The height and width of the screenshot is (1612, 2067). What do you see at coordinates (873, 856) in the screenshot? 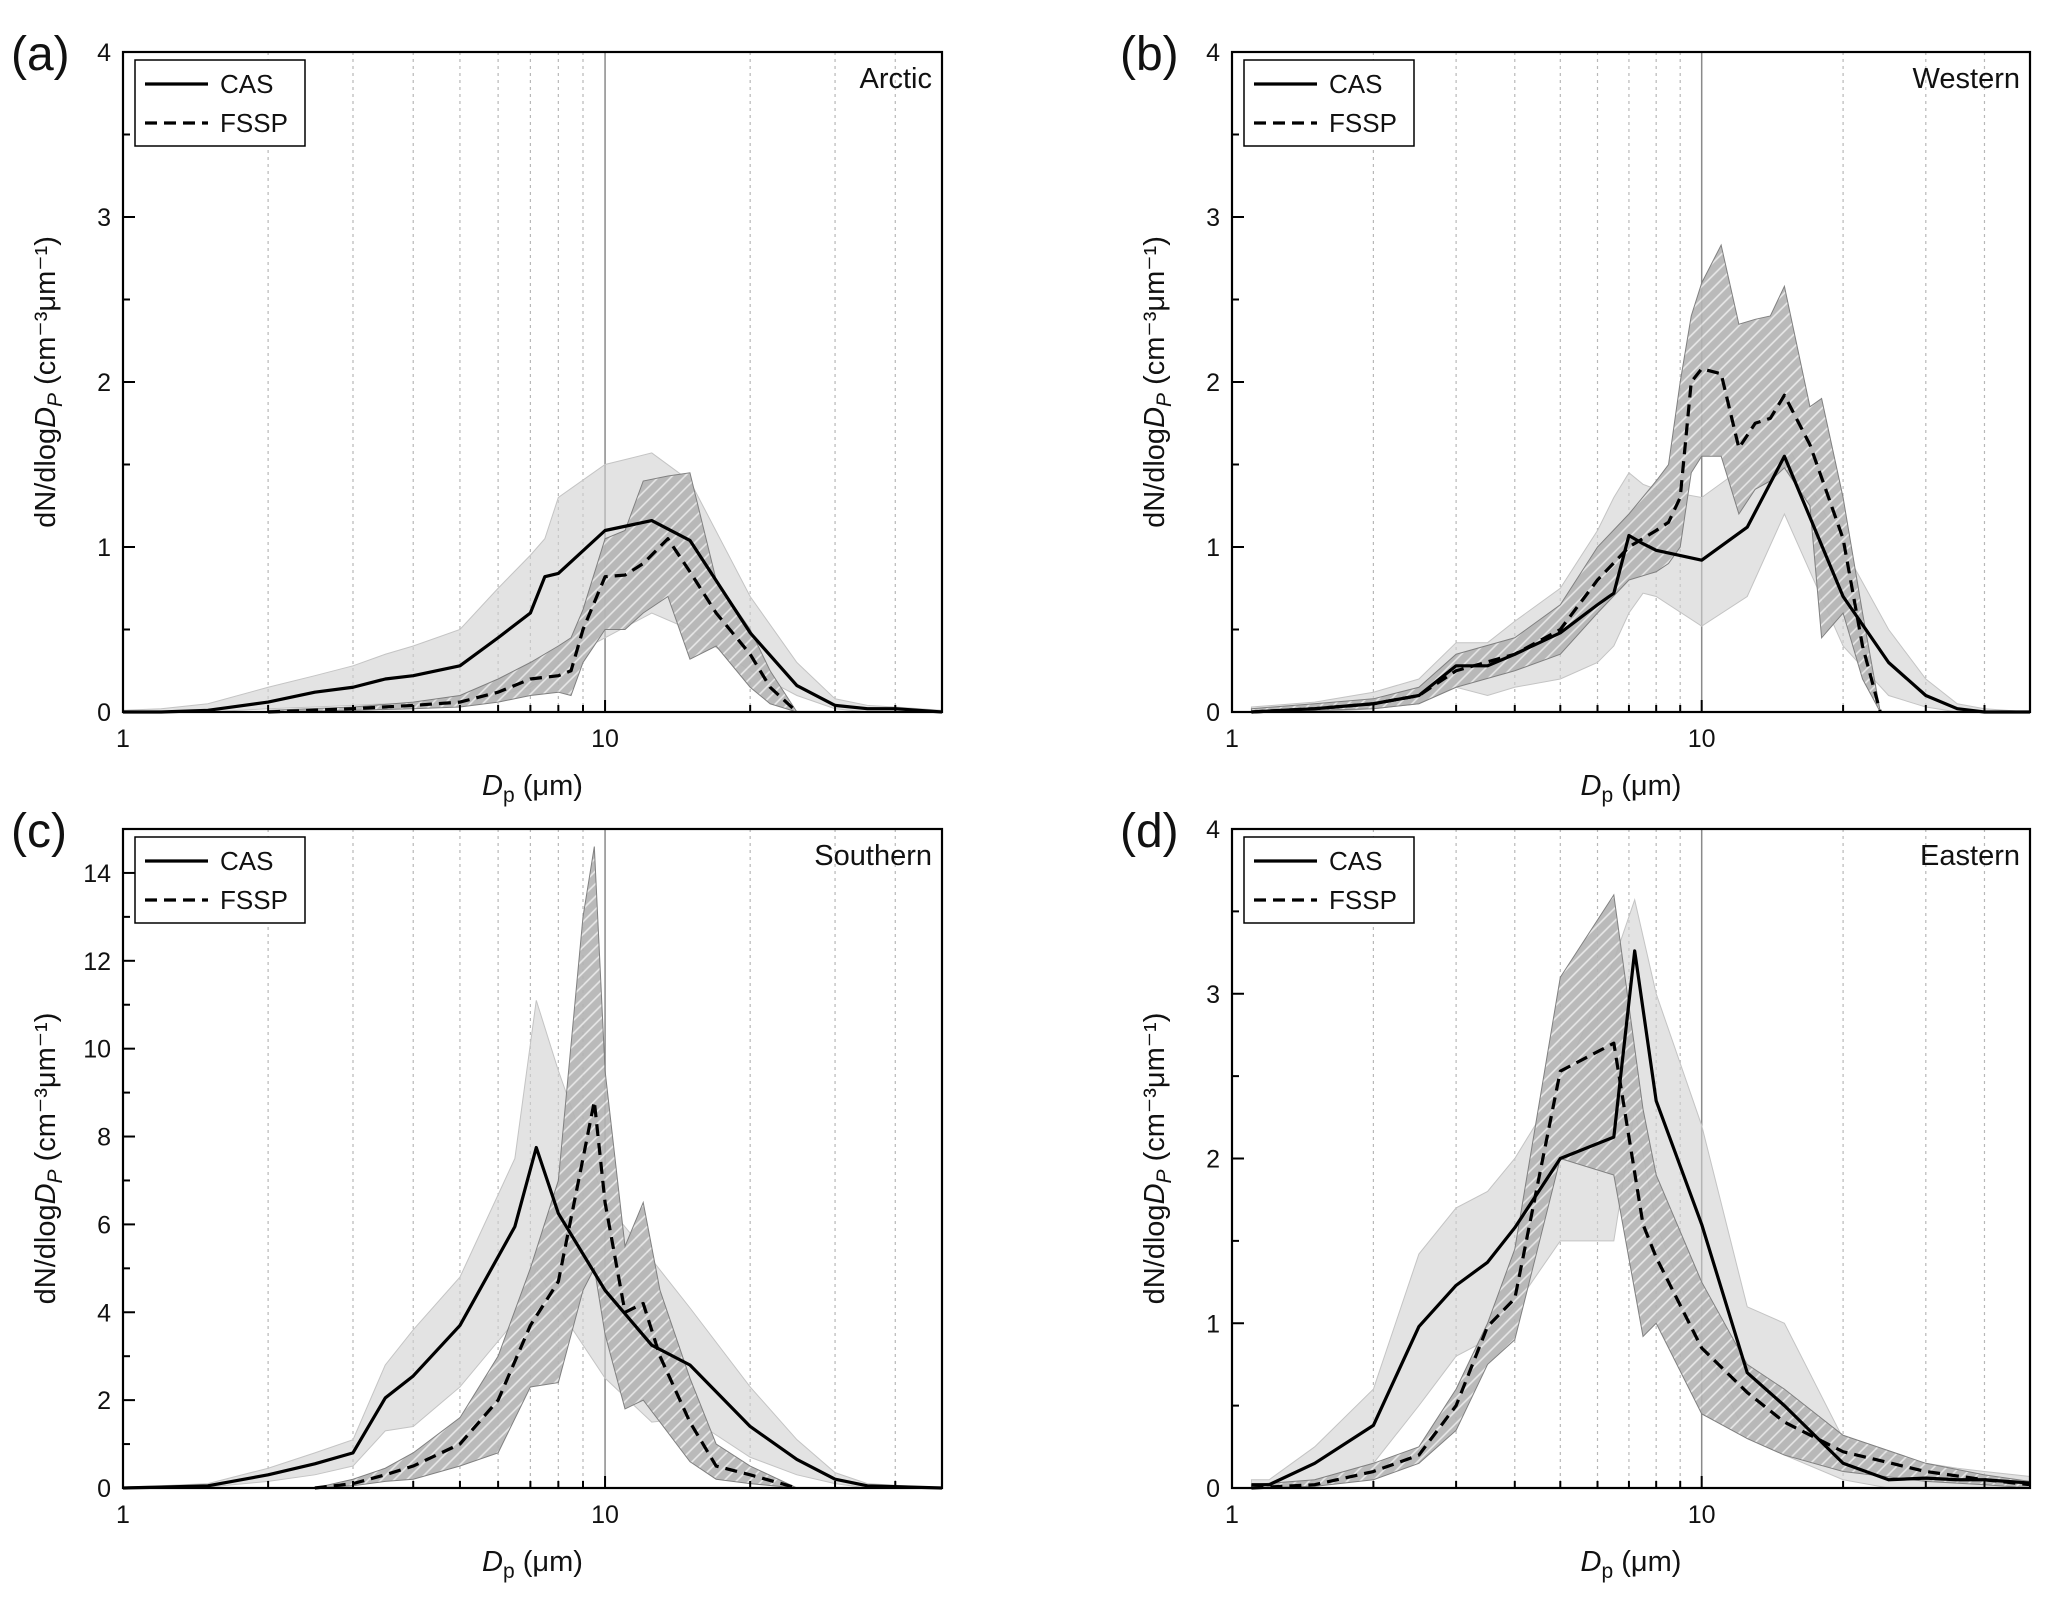
I see `region-label: Southern` at bounding box center [873, 856].